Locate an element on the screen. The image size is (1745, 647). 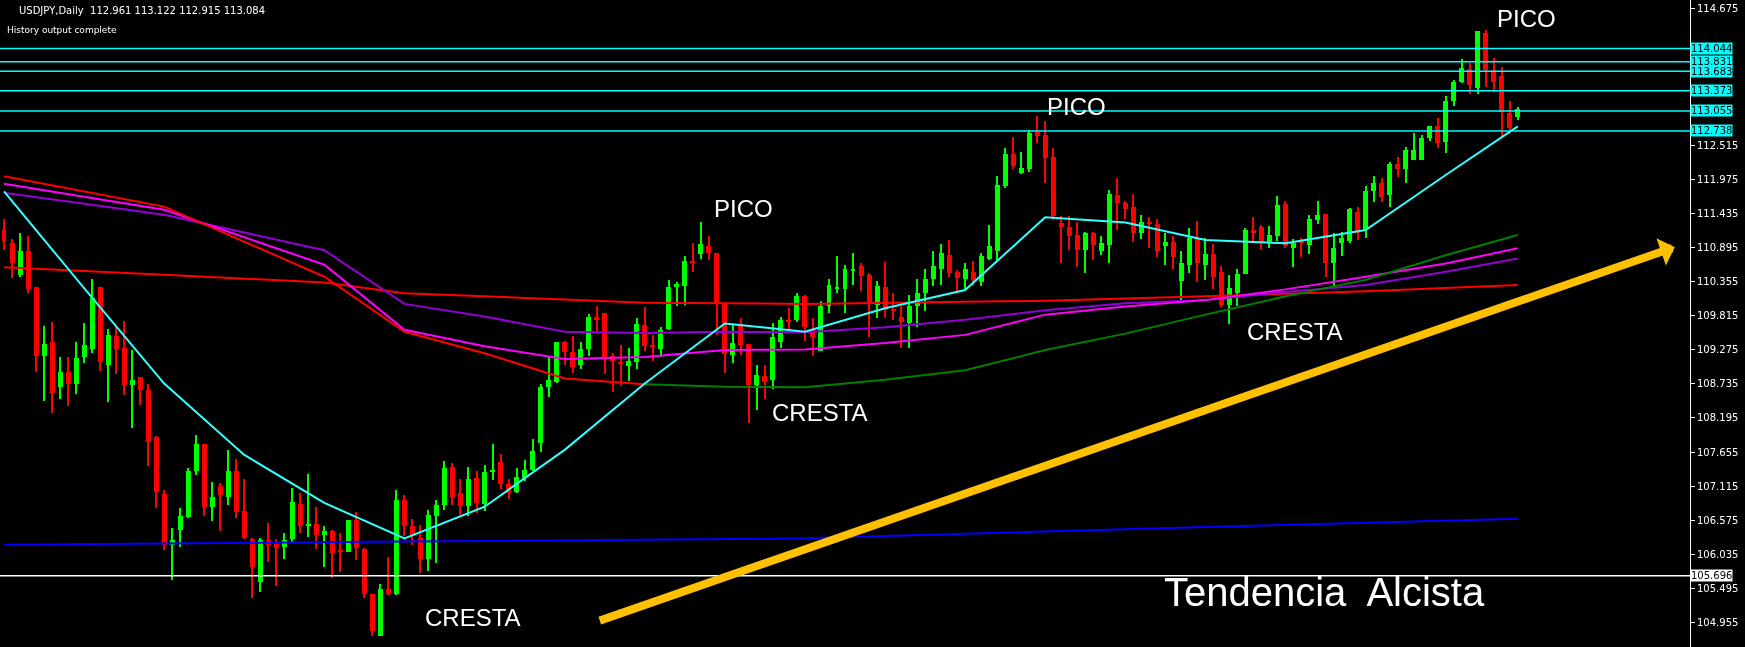
y-tick-label: 105.495 is located at coordinates (1718, 589).